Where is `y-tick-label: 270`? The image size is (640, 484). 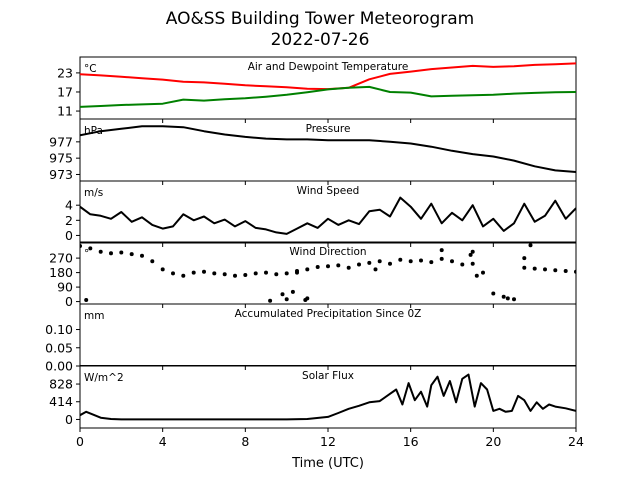 y-tick-label: 270 is located at coordinates (61, 258).